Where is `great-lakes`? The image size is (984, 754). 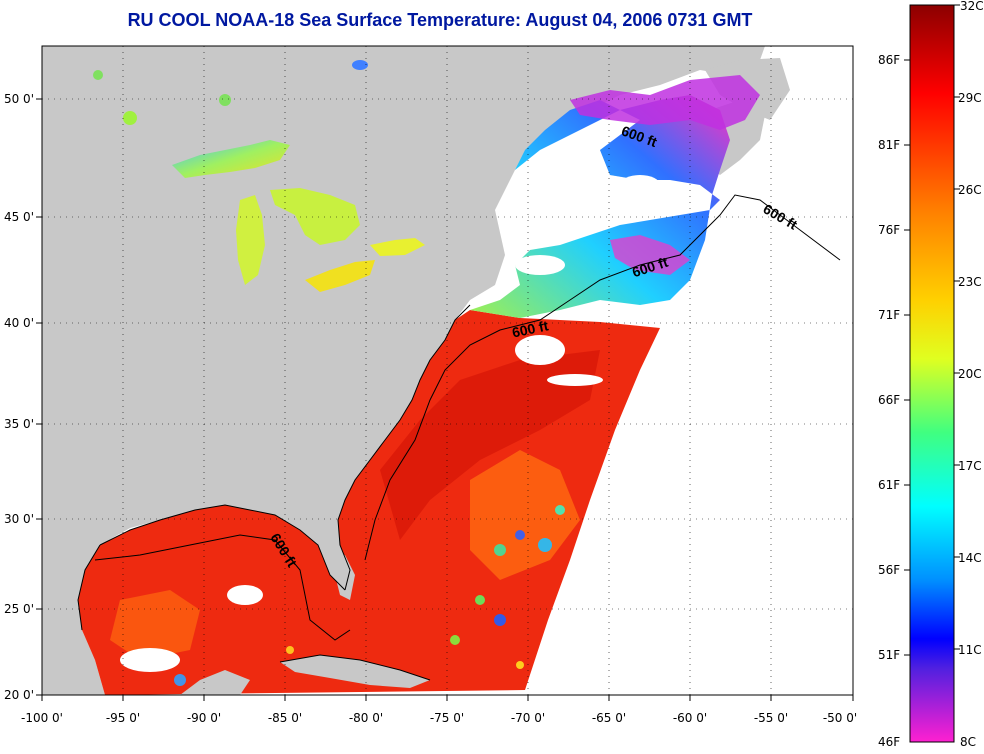
great-lakes is located at coordinates (259, 176).